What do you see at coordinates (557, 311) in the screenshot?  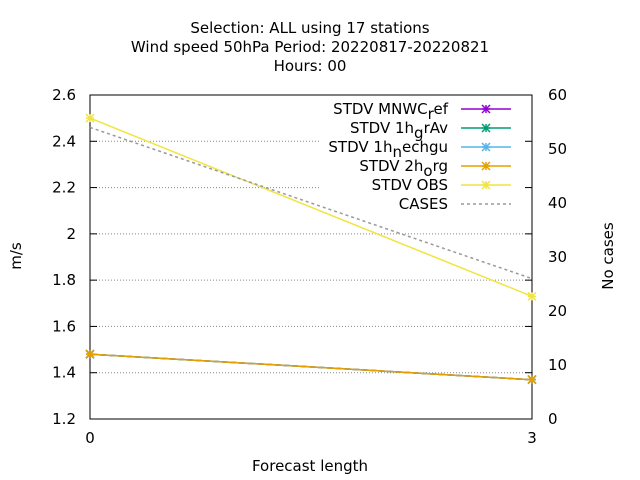 I see `y2-tick-label-2: 20` at bounding box center [557, 311].